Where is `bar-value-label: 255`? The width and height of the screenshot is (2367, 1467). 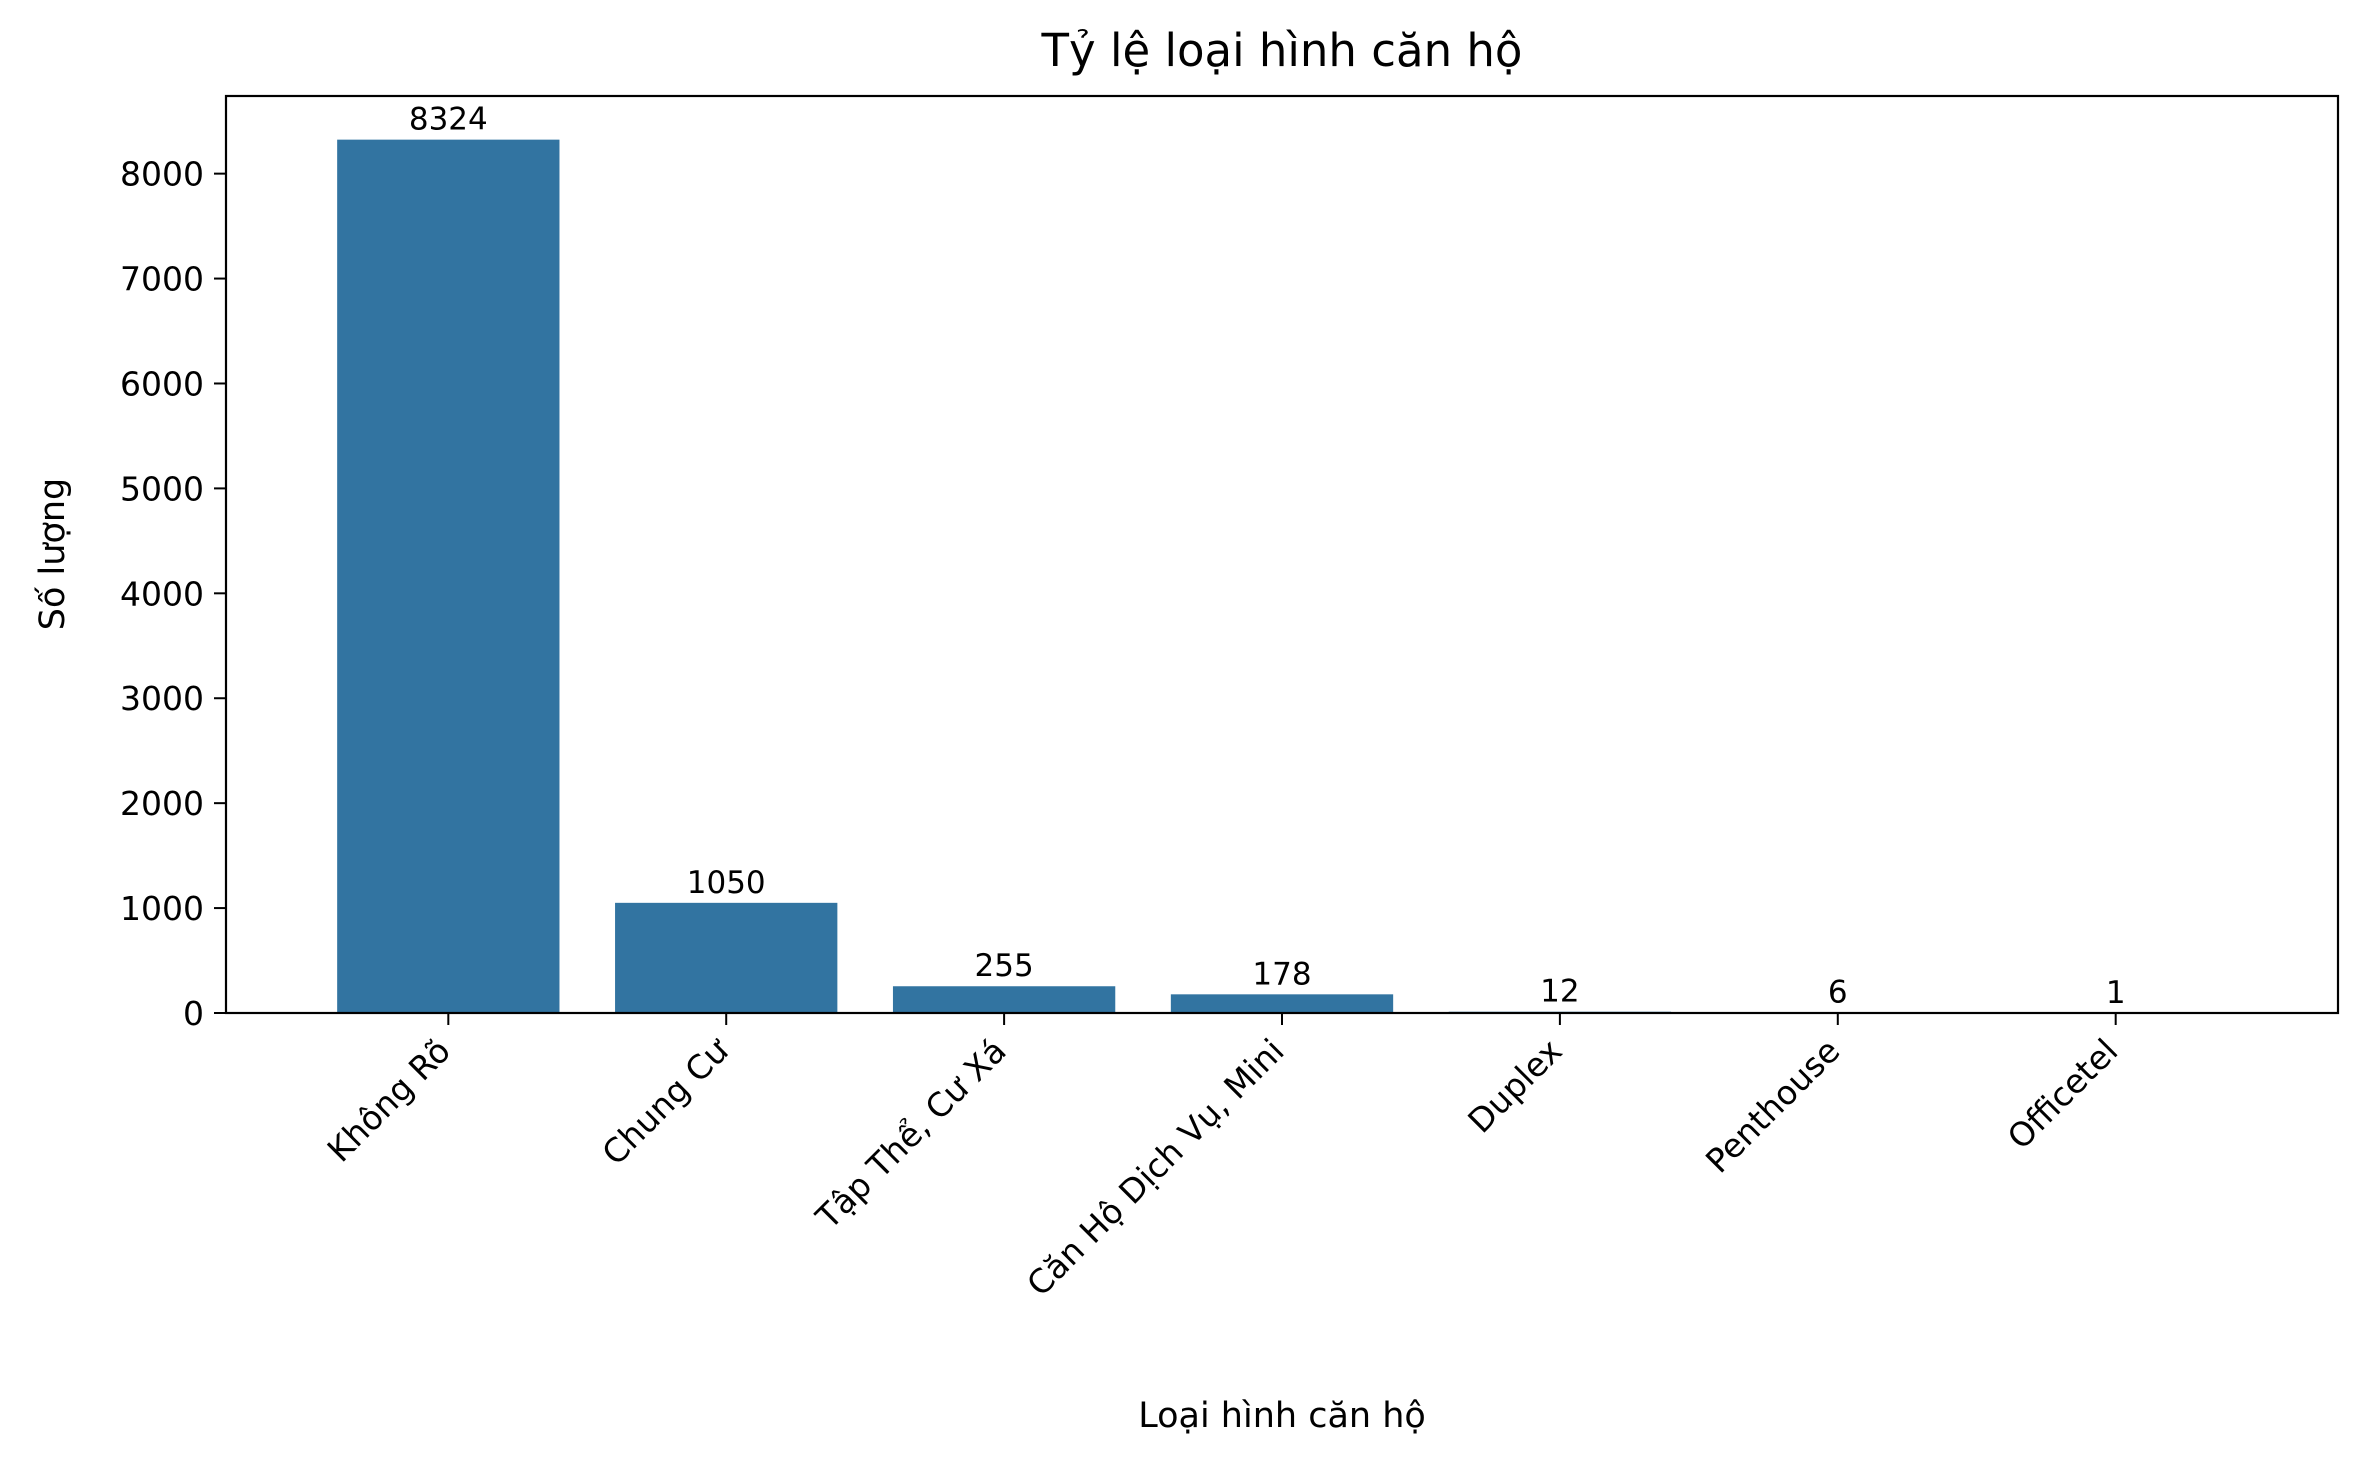 bar-value-label: 255 is located at coordinates (1004, 966).